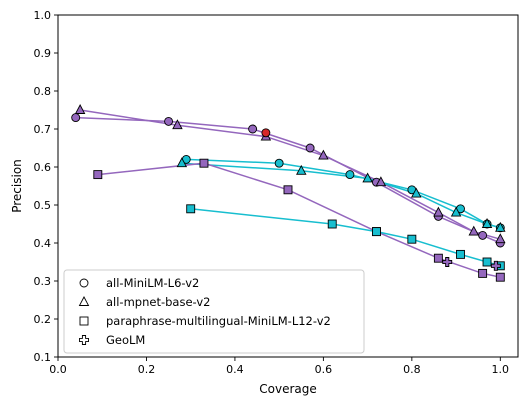  What do you see at coordinates (17, 186) in the screenshot?
I see `y-axis-label: Precision` at bounding box center [17, 186].